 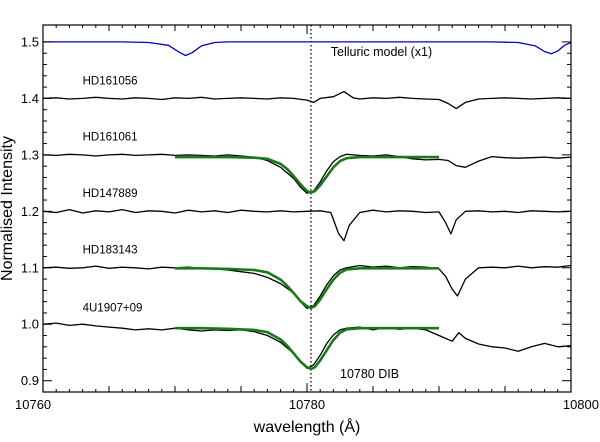 I want to click on x-tick-label: 10800, so click(x=581, y=404).